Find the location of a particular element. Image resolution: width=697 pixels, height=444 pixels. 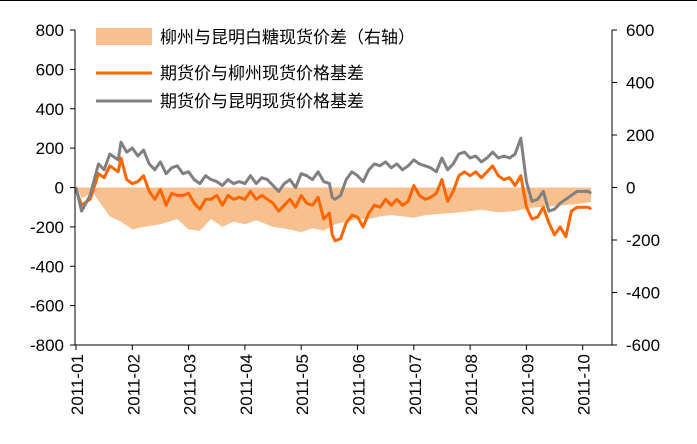

right-axis-ticks: 600 400 200 0 -200 -400 -600 is located at coordinates (636, 188).